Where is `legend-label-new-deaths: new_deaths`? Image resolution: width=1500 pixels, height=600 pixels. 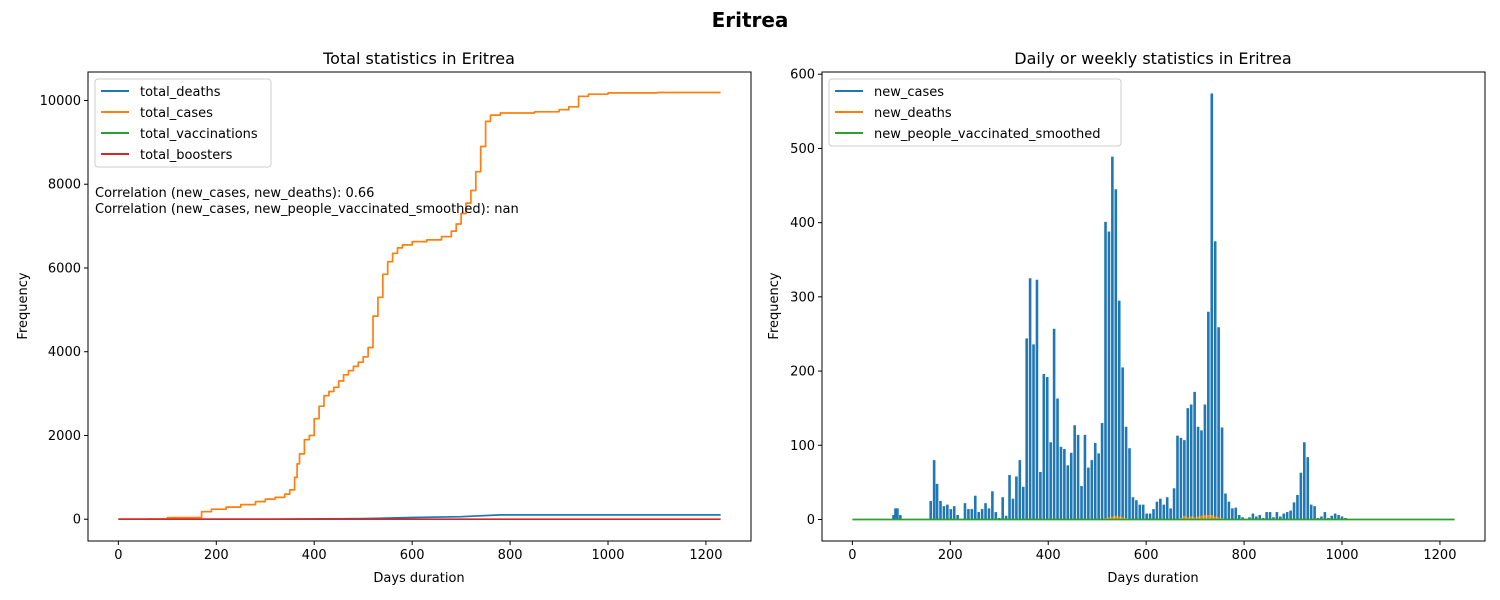
legend-label-new-deaths: new_deaths is located at coordinates (913, 113).